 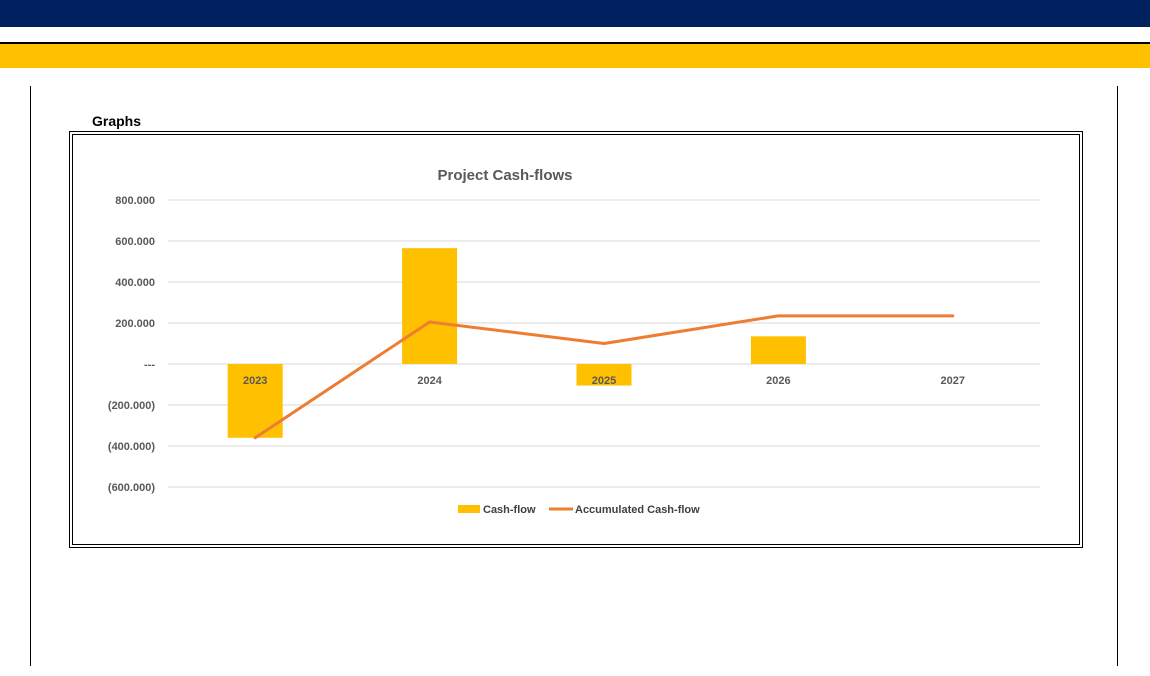 What do you see at coordinates (117, 121) in the screenshot?
I see `section-title: Graphs` at bounding box center [117, 121].